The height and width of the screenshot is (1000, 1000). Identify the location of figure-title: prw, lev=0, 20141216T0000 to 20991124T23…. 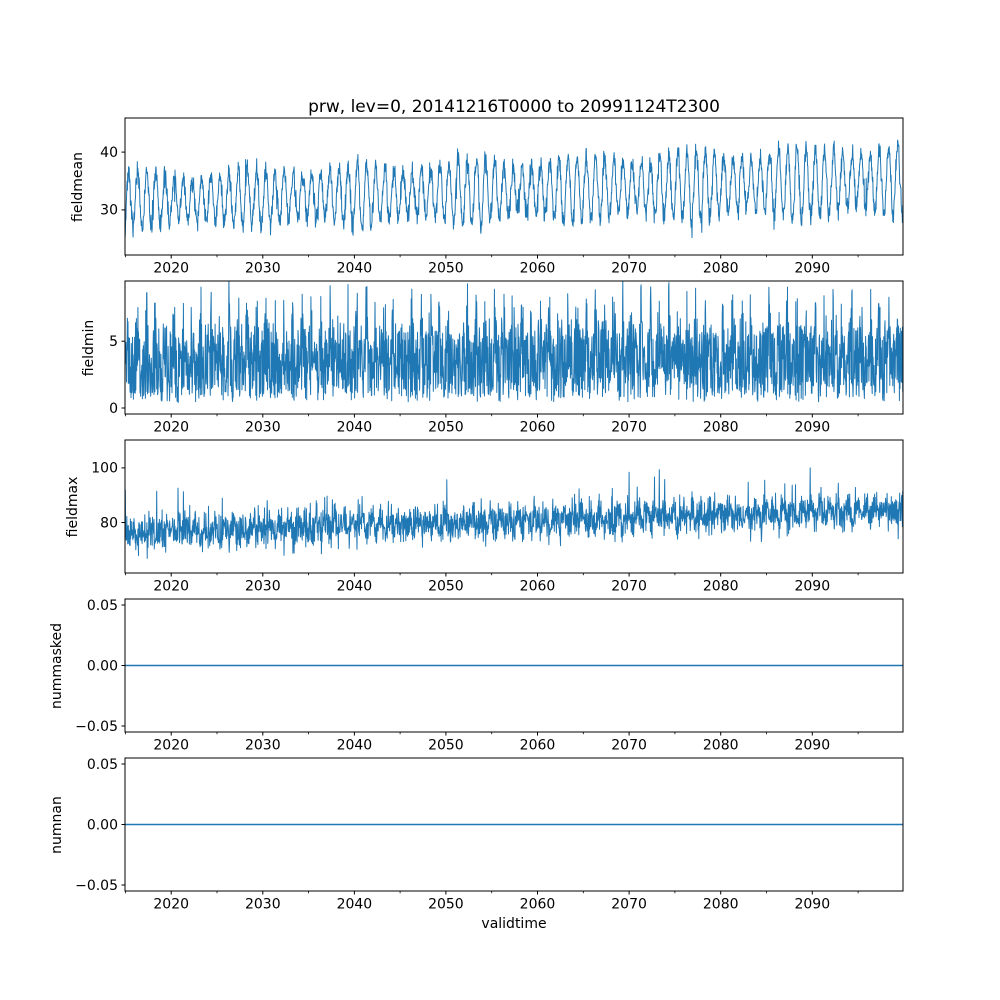
(514, 107).